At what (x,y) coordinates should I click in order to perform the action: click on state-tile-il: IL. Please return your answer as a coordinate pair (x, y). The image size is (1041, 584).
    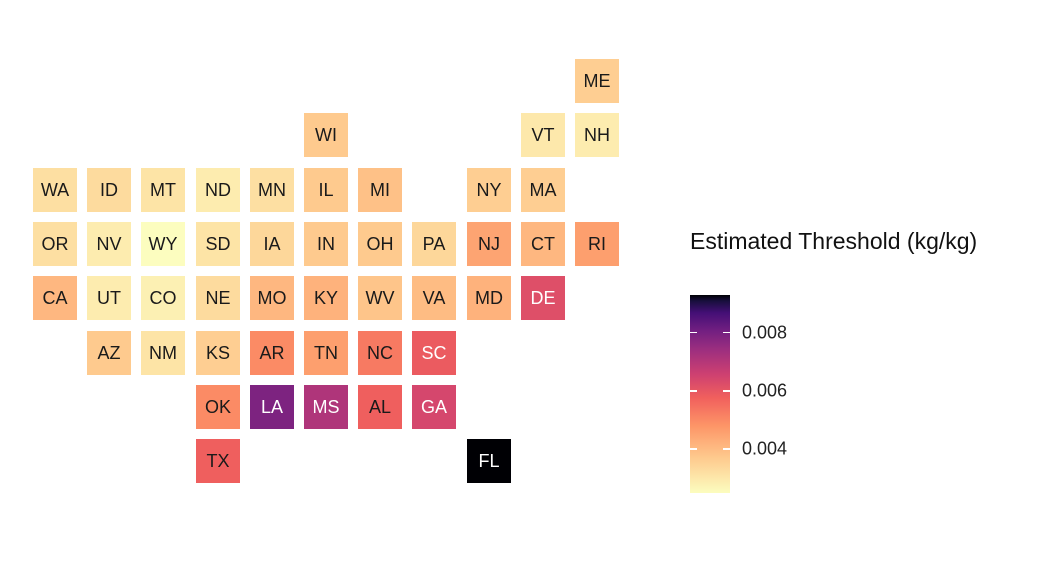
    Looking at the image, I should click on (326, 190).